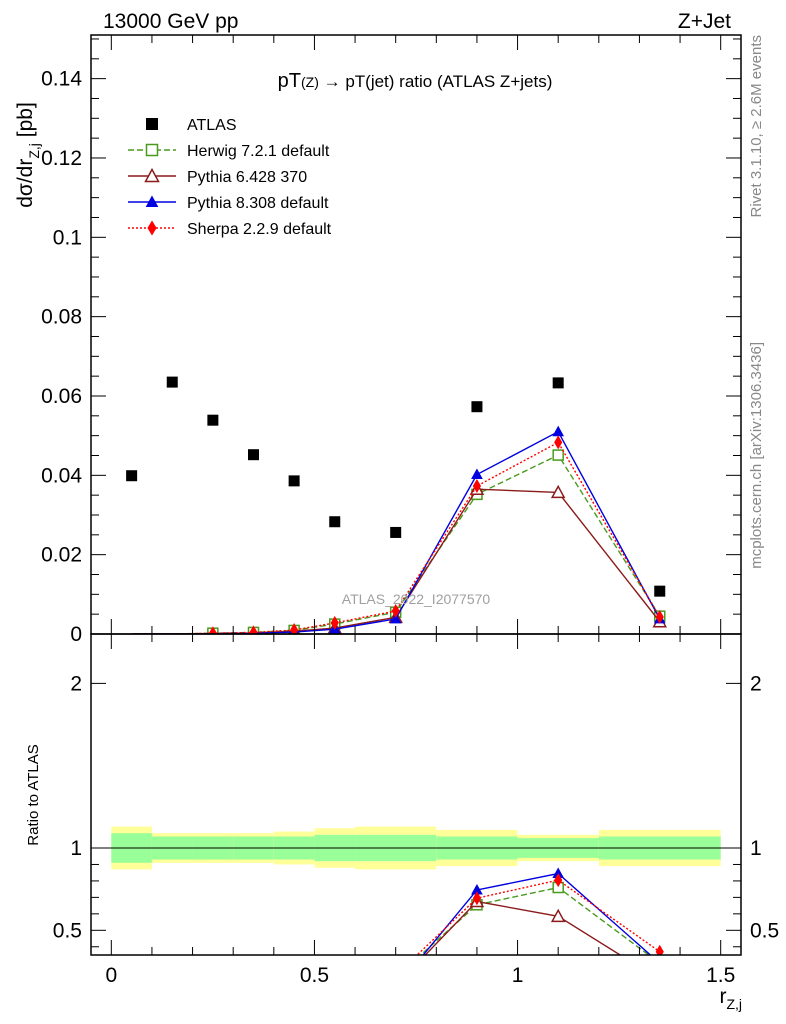 This screenshot has width=786, height=1024. What do you see at coordinates (76, 634) in the screenshot?
I see `y-tick-label: 0` at bounding box center [76, 634].